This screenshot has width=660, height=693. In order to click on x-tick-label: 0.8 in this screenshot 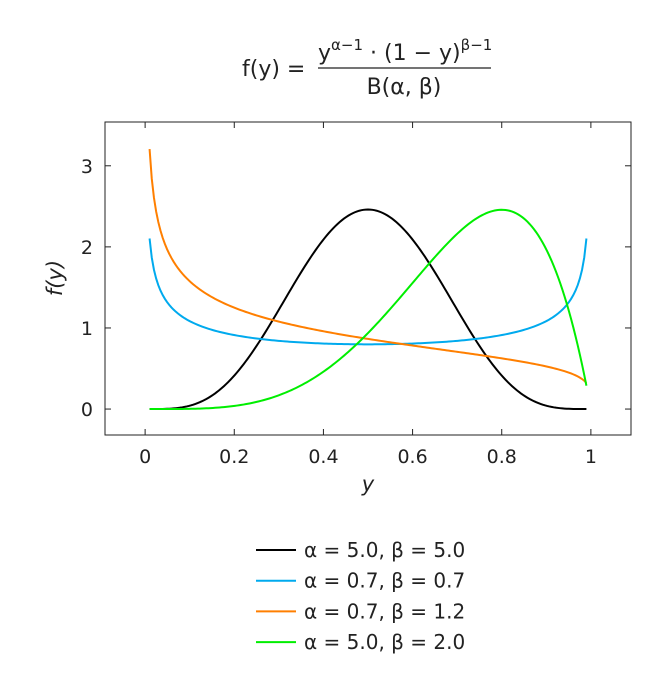, I will do `click(502, 457)`.